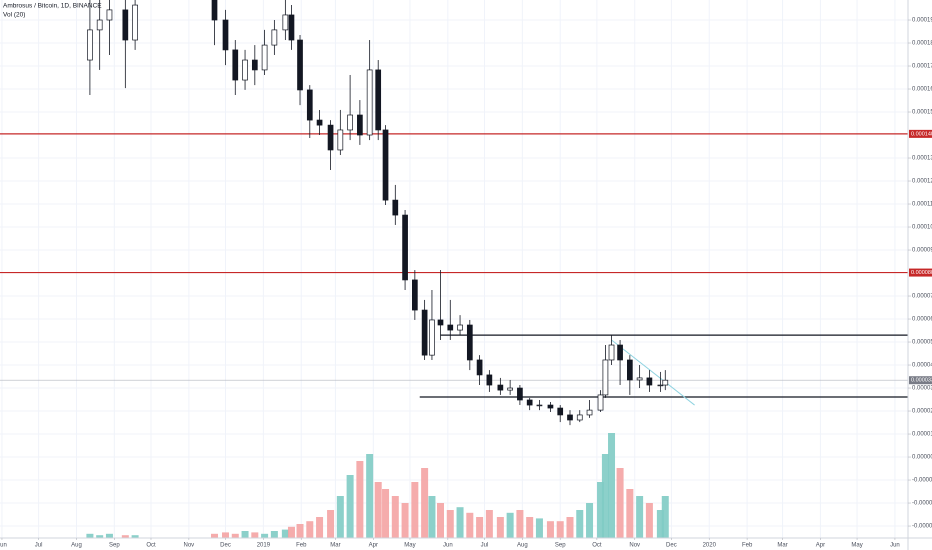 The width and height of the screenshot is (932, 550). What do you see at coordinates (922, 389) in the screenshot?
I see `y-tick-label: 0.0000300` at bounding box center [922, 389].